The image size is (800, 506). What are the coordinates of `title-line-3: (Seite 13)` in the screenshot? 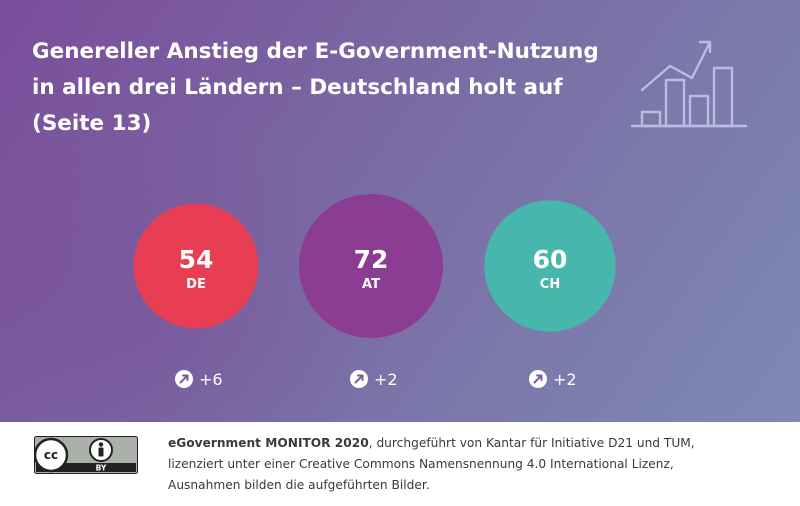 It's located at (92, 123).